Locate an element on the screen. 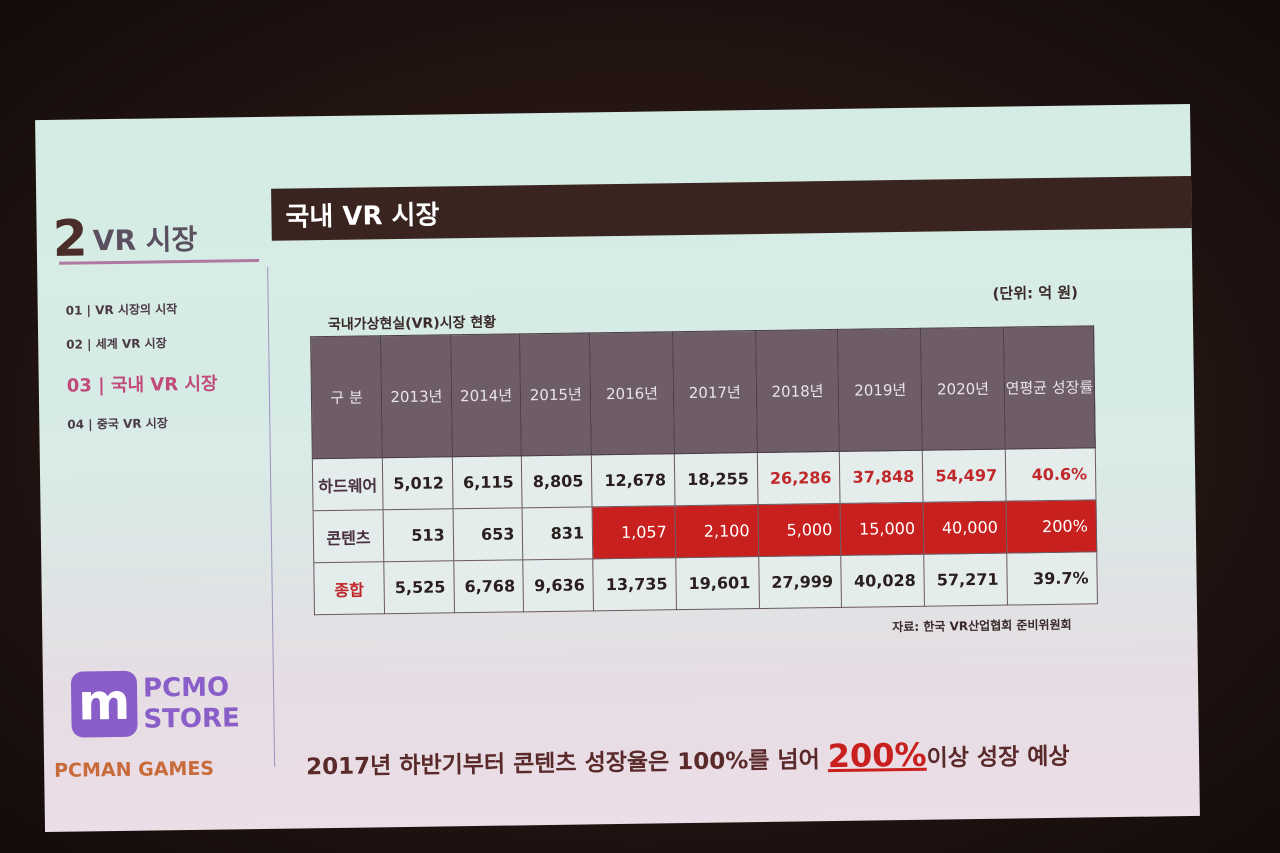 Image resolution: width=1280 pixels, height=853 pixels. nav-item-1: 01 | VR 시장의 시작 is located at coordinates (121, 310).